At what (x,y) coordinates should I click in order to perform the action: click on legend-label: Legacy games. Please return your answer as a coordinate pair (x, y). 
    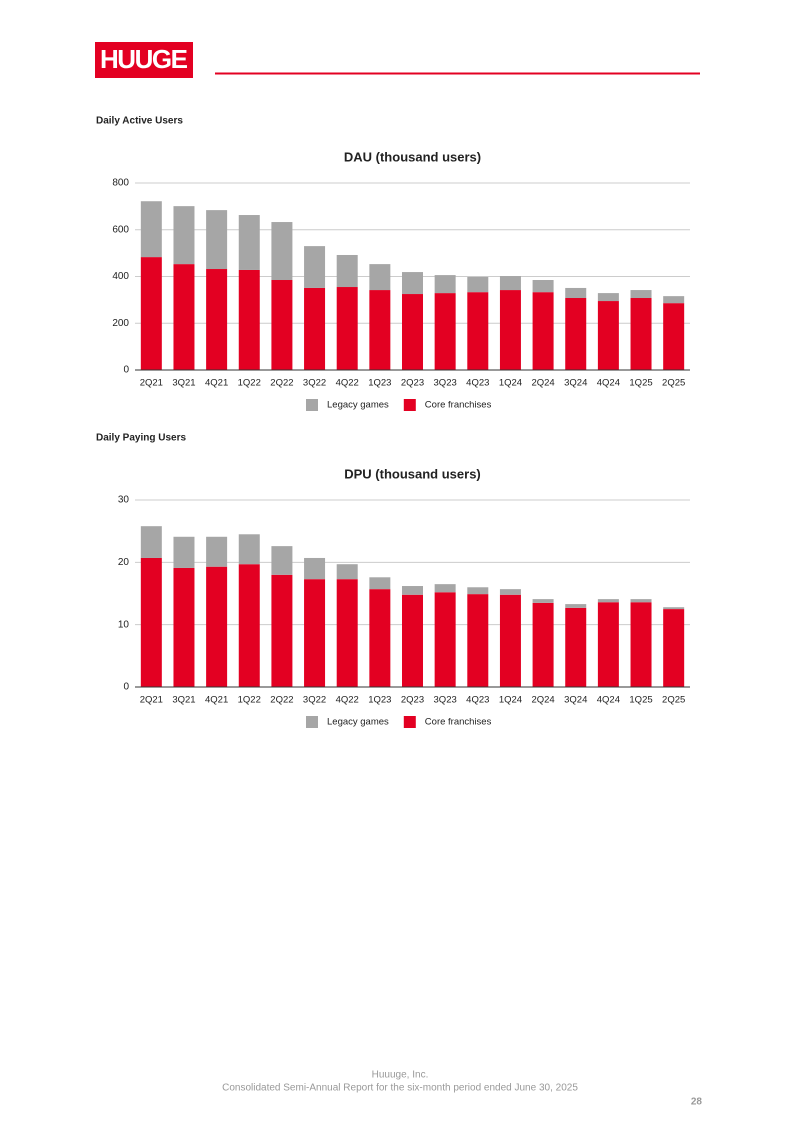
    Looking at the image, I should click on (358, 405).